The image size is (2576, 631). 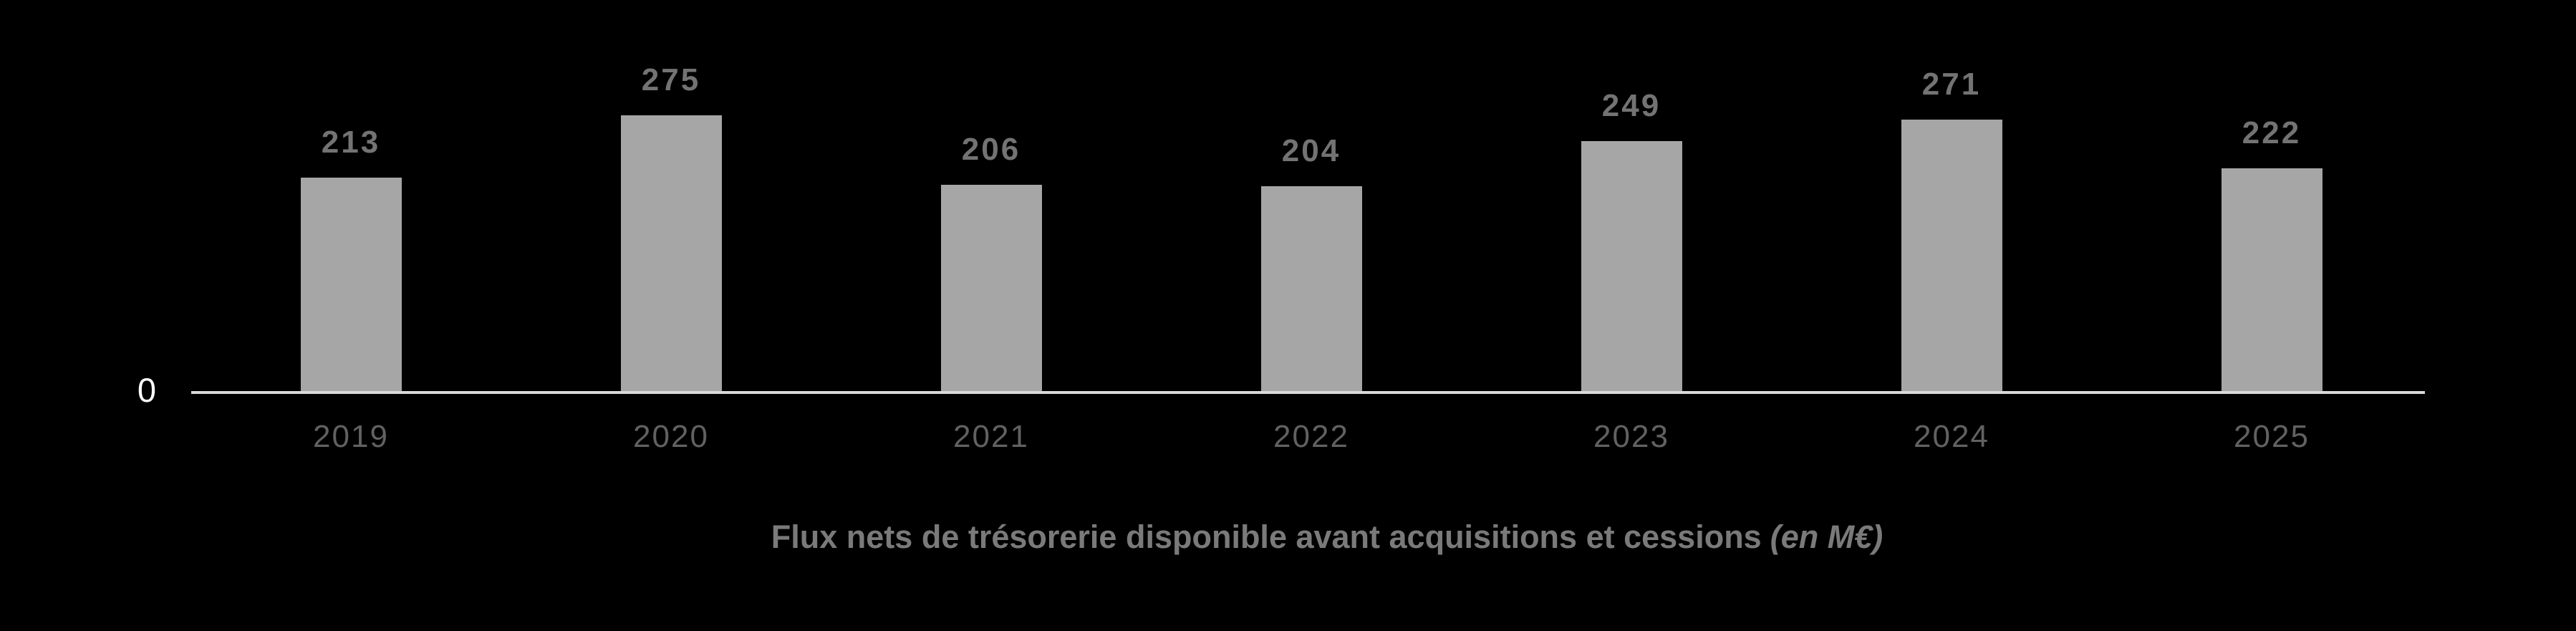 What do you see at coordinates (1311, 436) in the screenshot?
I see `x-axis-tick-label: 2022` at bounding box center [1311, 436].